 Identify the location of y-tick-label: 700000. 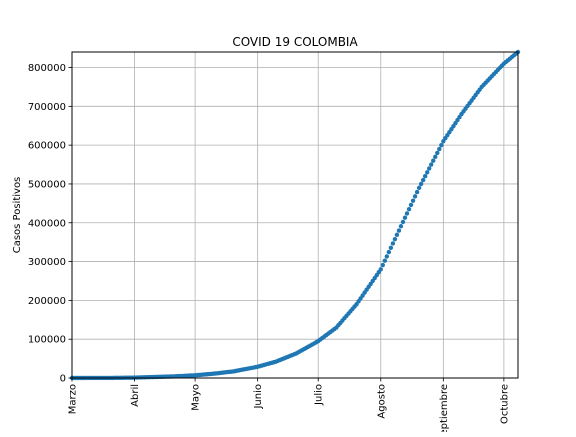
(47, 107).